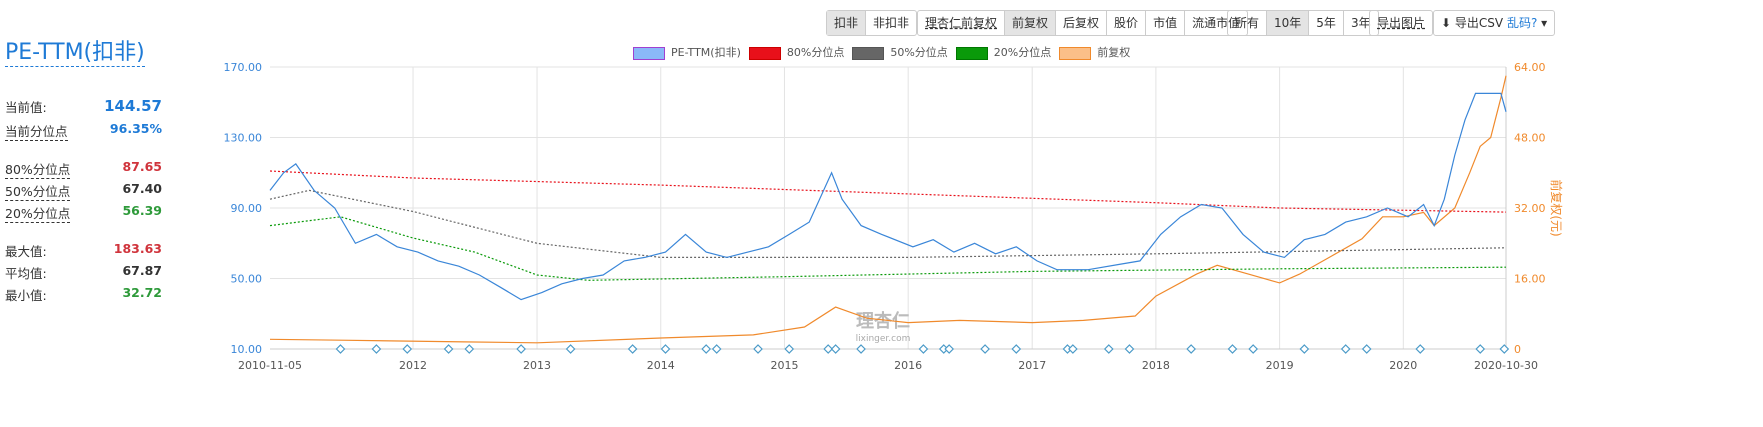  I want to click on y-left-tick: 170.00, so click(243, 67).